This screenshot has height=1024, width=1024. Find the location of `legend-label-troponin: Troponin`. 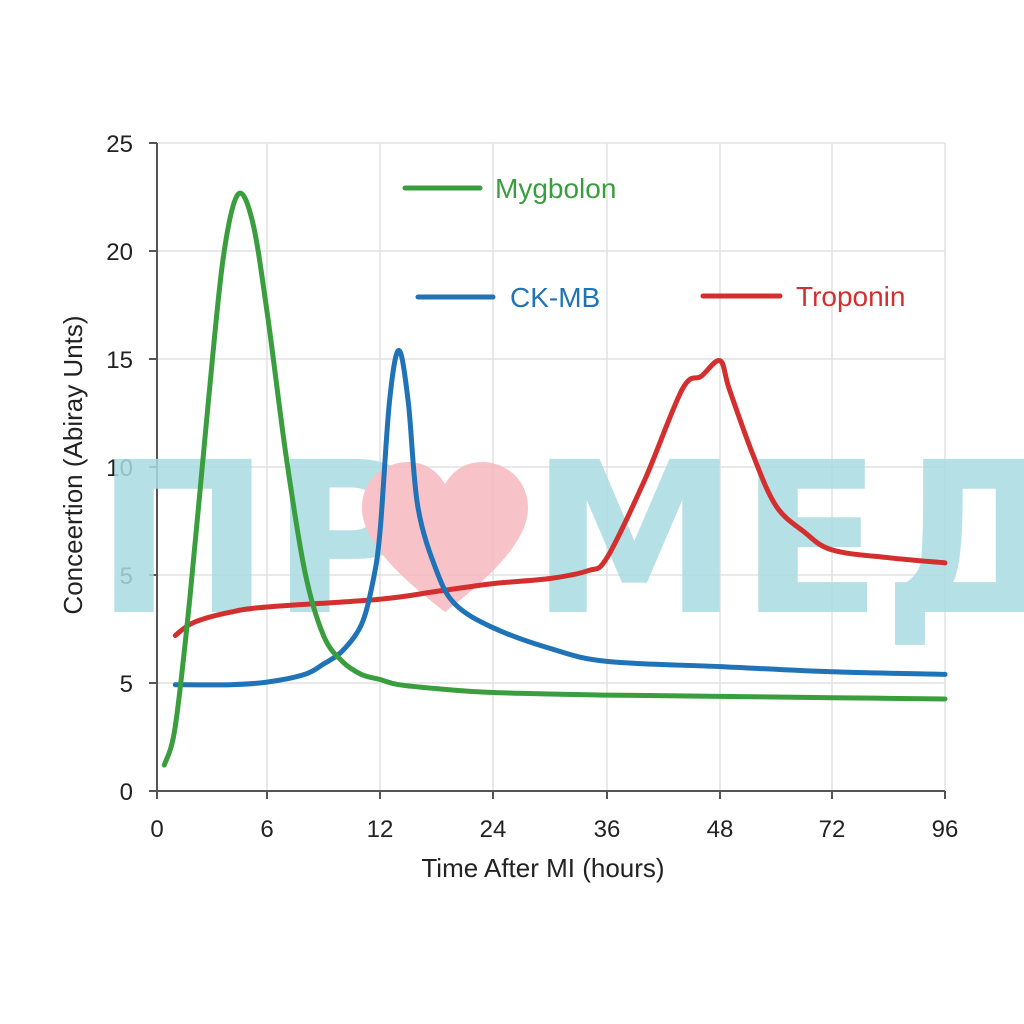

legend-label-troponin: Troponin is located at coordinates (850, 296).